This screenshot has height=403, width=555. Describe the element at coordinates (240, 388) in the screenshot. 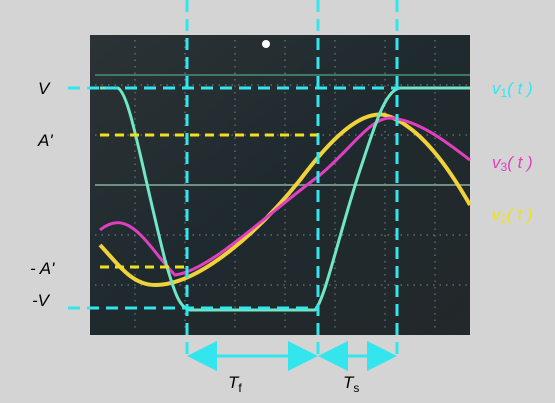

I see `label-sub: f` at that location.